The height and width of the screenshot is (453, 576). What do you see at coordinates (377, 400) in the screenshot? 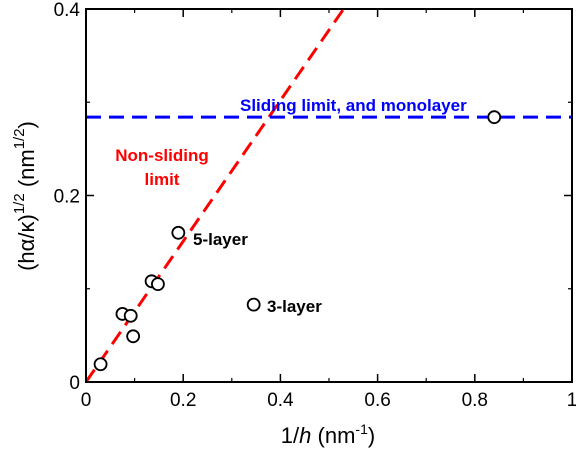
I see `x-tick-label: 0.6` at bounding box center [377, 400].